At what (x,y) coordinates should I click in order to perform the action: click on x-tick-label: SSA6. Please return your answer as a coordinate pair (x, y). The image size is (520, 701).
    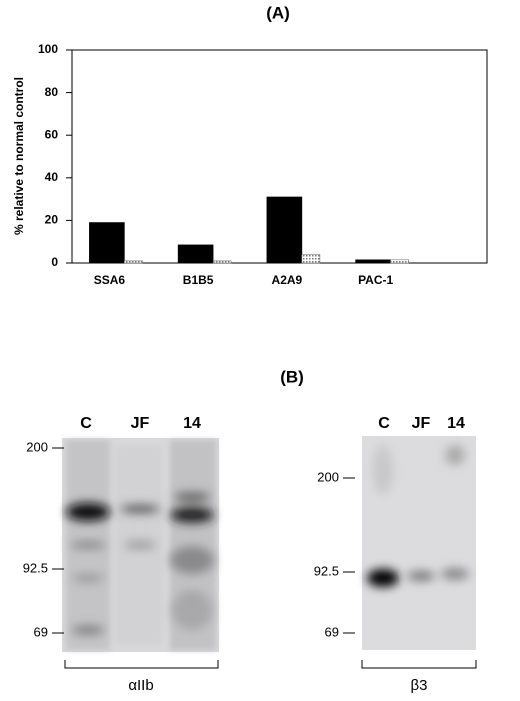
    Looking at the image, I should click on (110, 280).